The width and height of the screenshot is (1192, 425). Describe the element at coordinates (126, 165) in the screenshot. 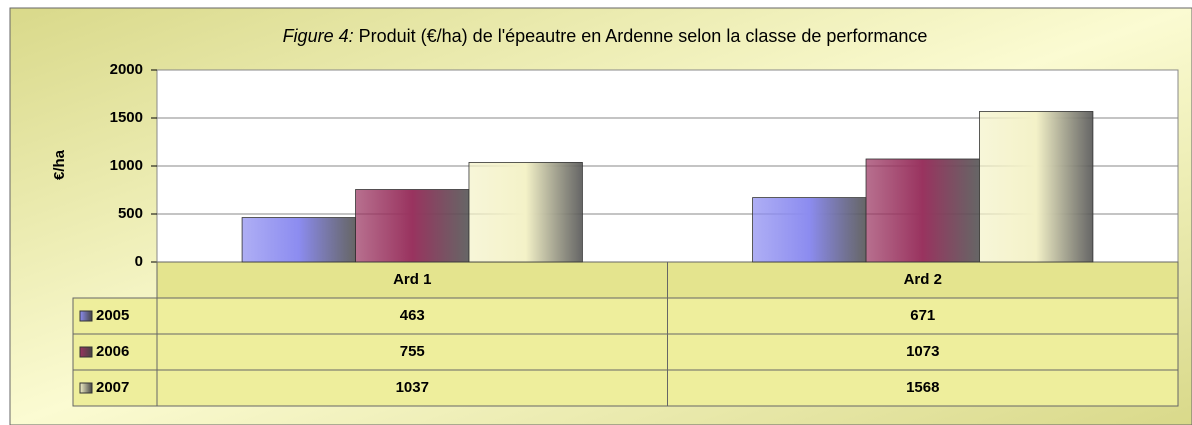

I see `y-tick-label: 1000` at that location.